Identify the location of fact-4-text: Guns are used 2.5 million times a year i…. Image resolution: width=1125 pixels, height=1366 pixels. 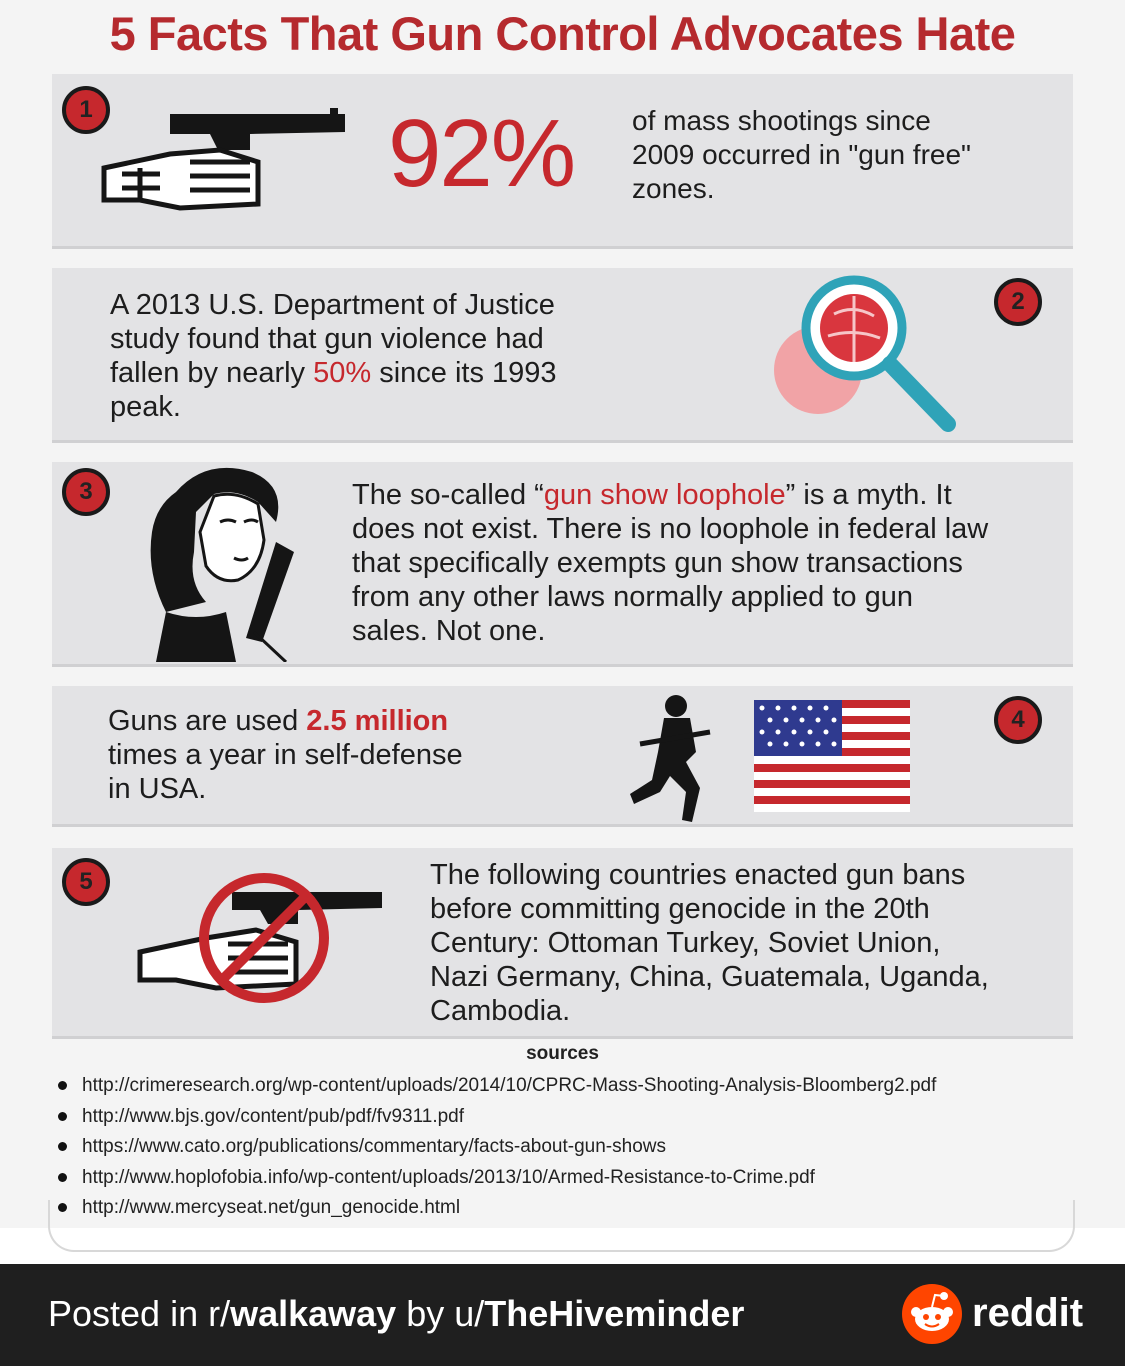
(285, 755).